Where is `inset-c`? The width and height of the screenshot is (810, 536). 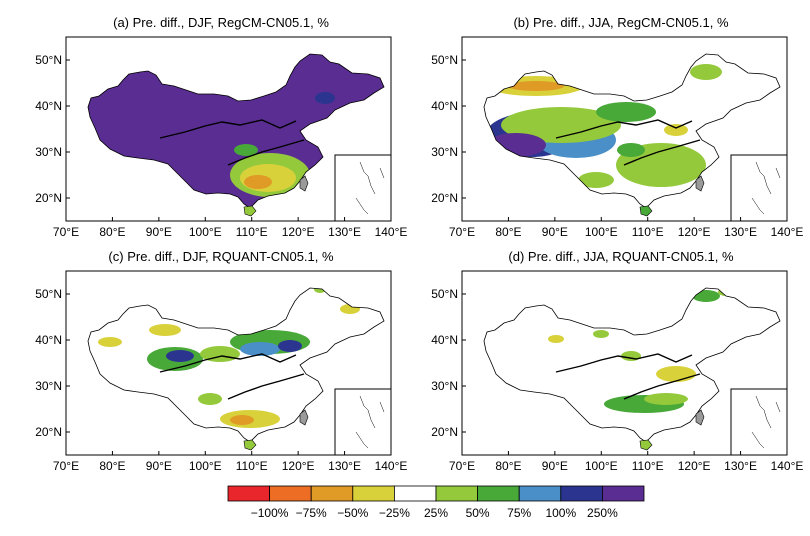 inset-c is located at coordinates (363, 422).